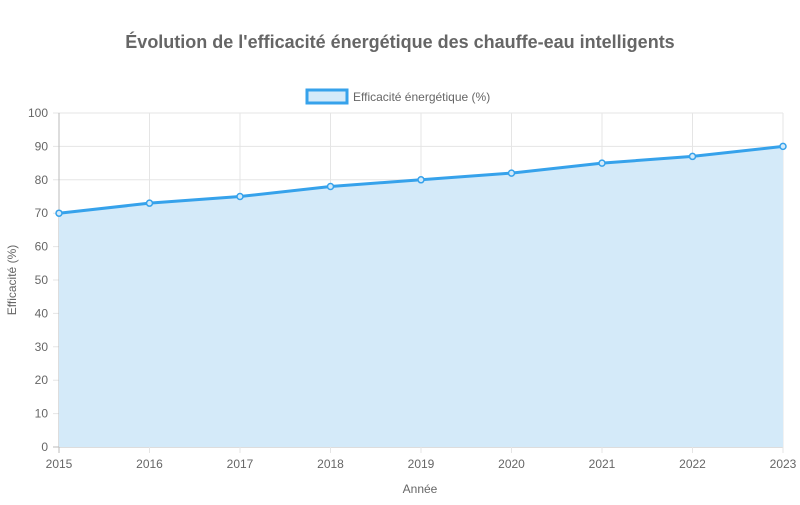 This screenshot has height=505, width=800. Describe the element at coordinates (42, 213) in the screenshot. I see `y-tick-label: 70` at that location.